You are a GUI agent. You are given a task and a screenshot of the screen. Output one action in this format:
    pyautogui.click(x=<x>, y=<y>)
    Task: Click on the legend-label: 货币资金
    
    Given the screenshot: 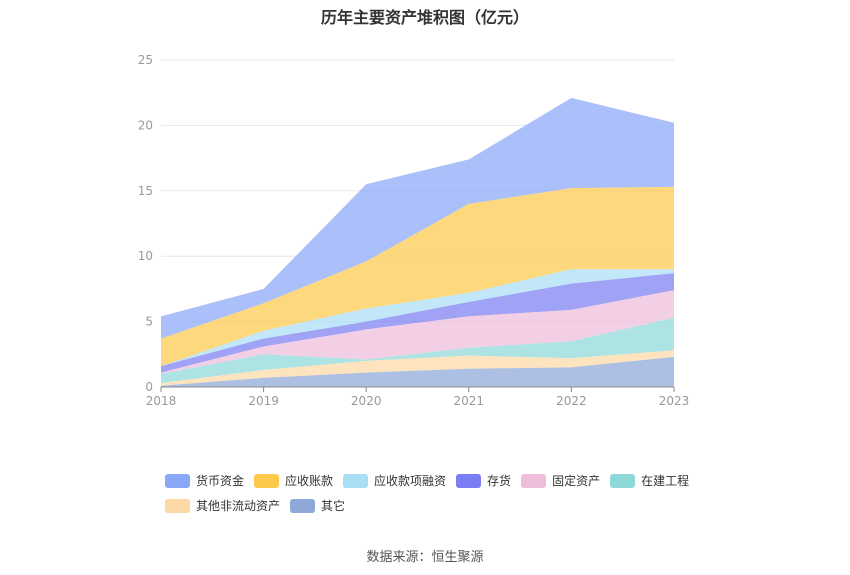 What is the action you would take?
    pyautogui.click(x=220, y=481)
    